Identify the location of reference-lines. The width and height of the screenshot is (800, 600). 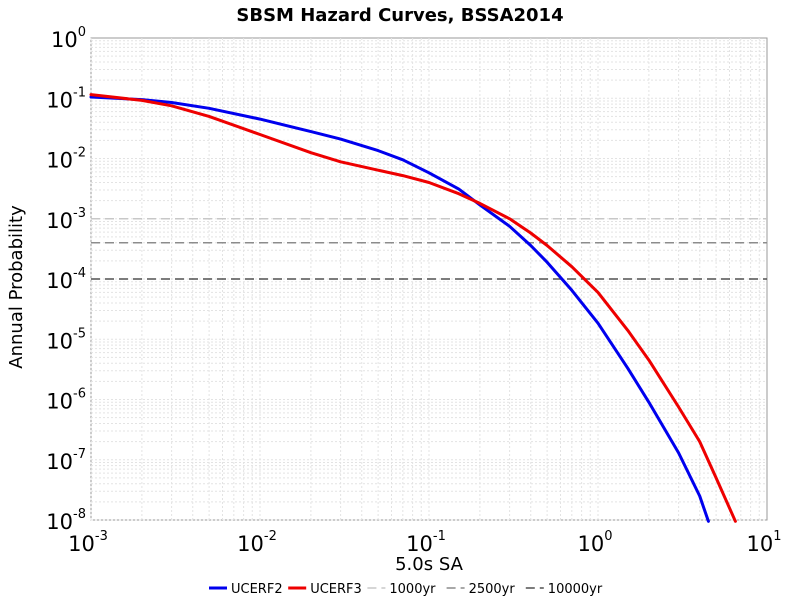
(429, 249).